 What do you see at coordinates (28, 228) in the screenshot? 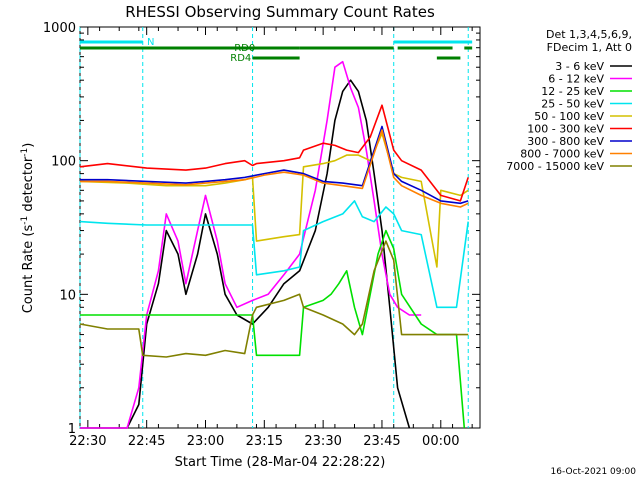
I see `y-axis-label: Count Rate (s-1 detector-1)` at bounding box center [28, 228].